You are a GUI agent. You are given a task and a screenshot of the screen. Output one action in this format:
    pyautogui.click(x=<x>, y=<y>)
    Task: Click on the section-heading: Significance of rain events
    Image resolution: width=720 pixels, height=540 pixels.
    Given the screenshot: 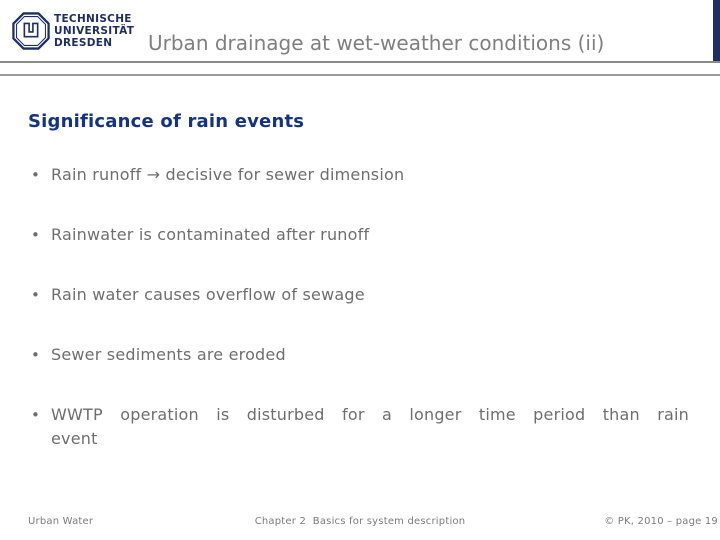 What is the action you would take?
    pyautogui.click(x=166, y=121)
    